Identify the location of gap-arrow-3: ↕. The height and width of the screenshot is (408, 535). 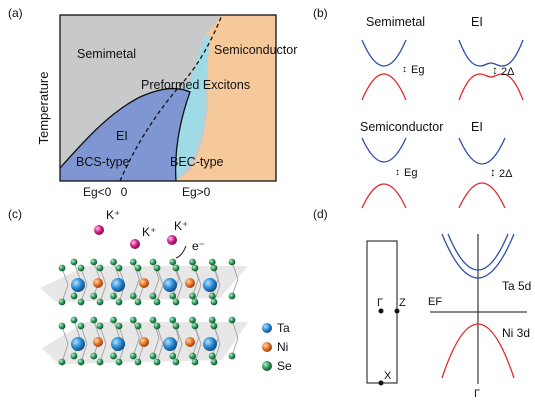
(397, 172).